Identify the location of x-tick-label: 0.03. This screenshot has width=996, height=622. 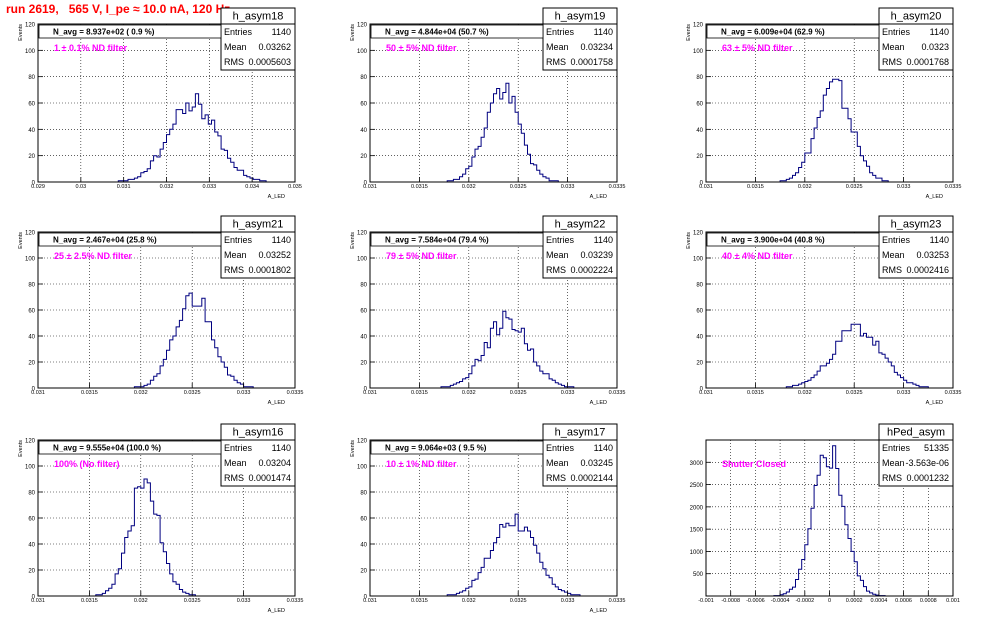
(80, 187).